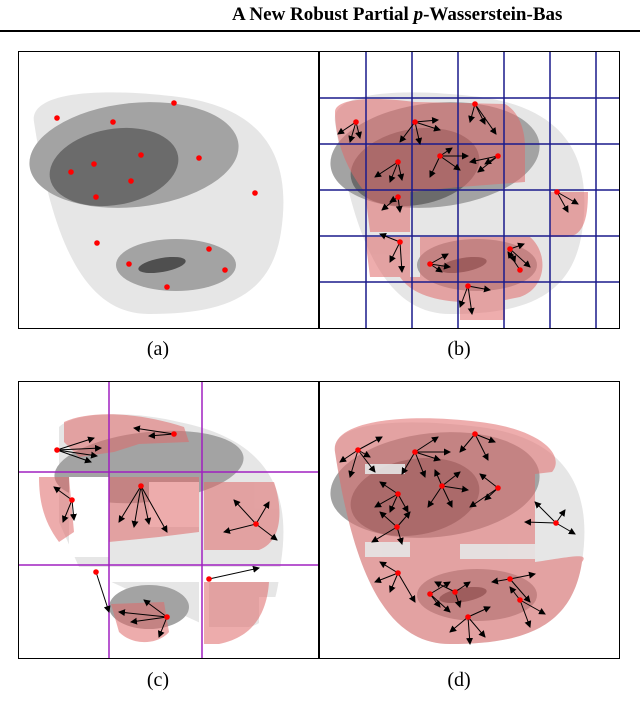 The width and height of the screenshot is (640, 727). Describe the element at coordinates (459, 680) in the screenshot. I see `caption-d: (d)` at that location.